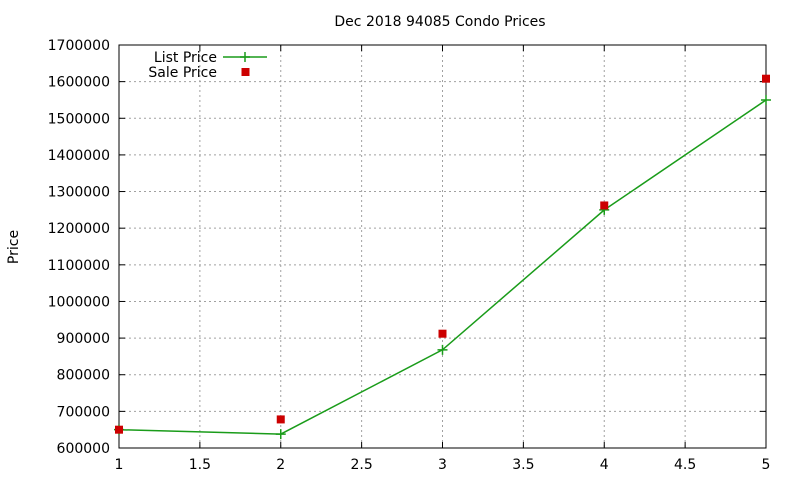  Describe the element at coordinates (79, 266) in the screenshot. I see `y-tick-label: 1100000` at that location.